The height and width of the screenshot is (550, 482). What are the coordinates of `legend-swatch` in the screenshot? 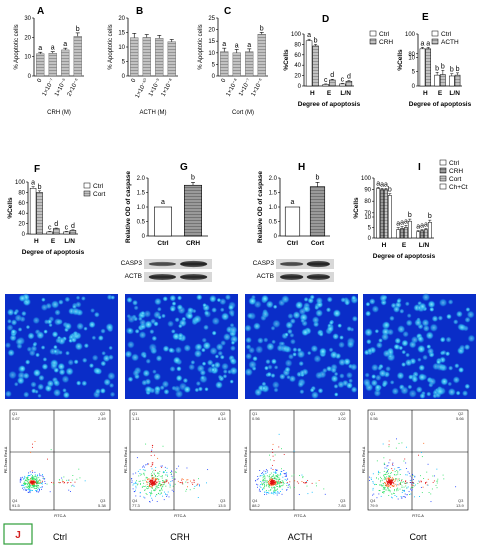 It's located at (435, 41).